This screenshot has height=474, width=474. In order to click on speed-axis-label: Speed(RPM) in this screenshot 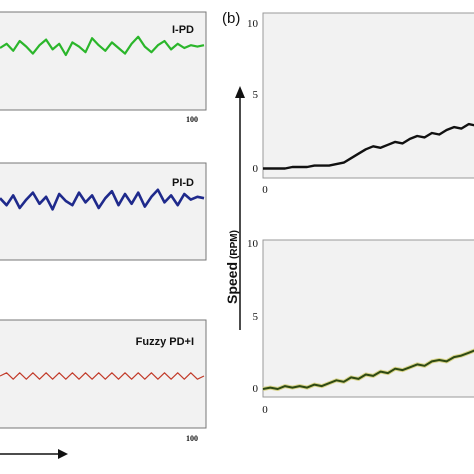, I will do `click(232, 267)`.